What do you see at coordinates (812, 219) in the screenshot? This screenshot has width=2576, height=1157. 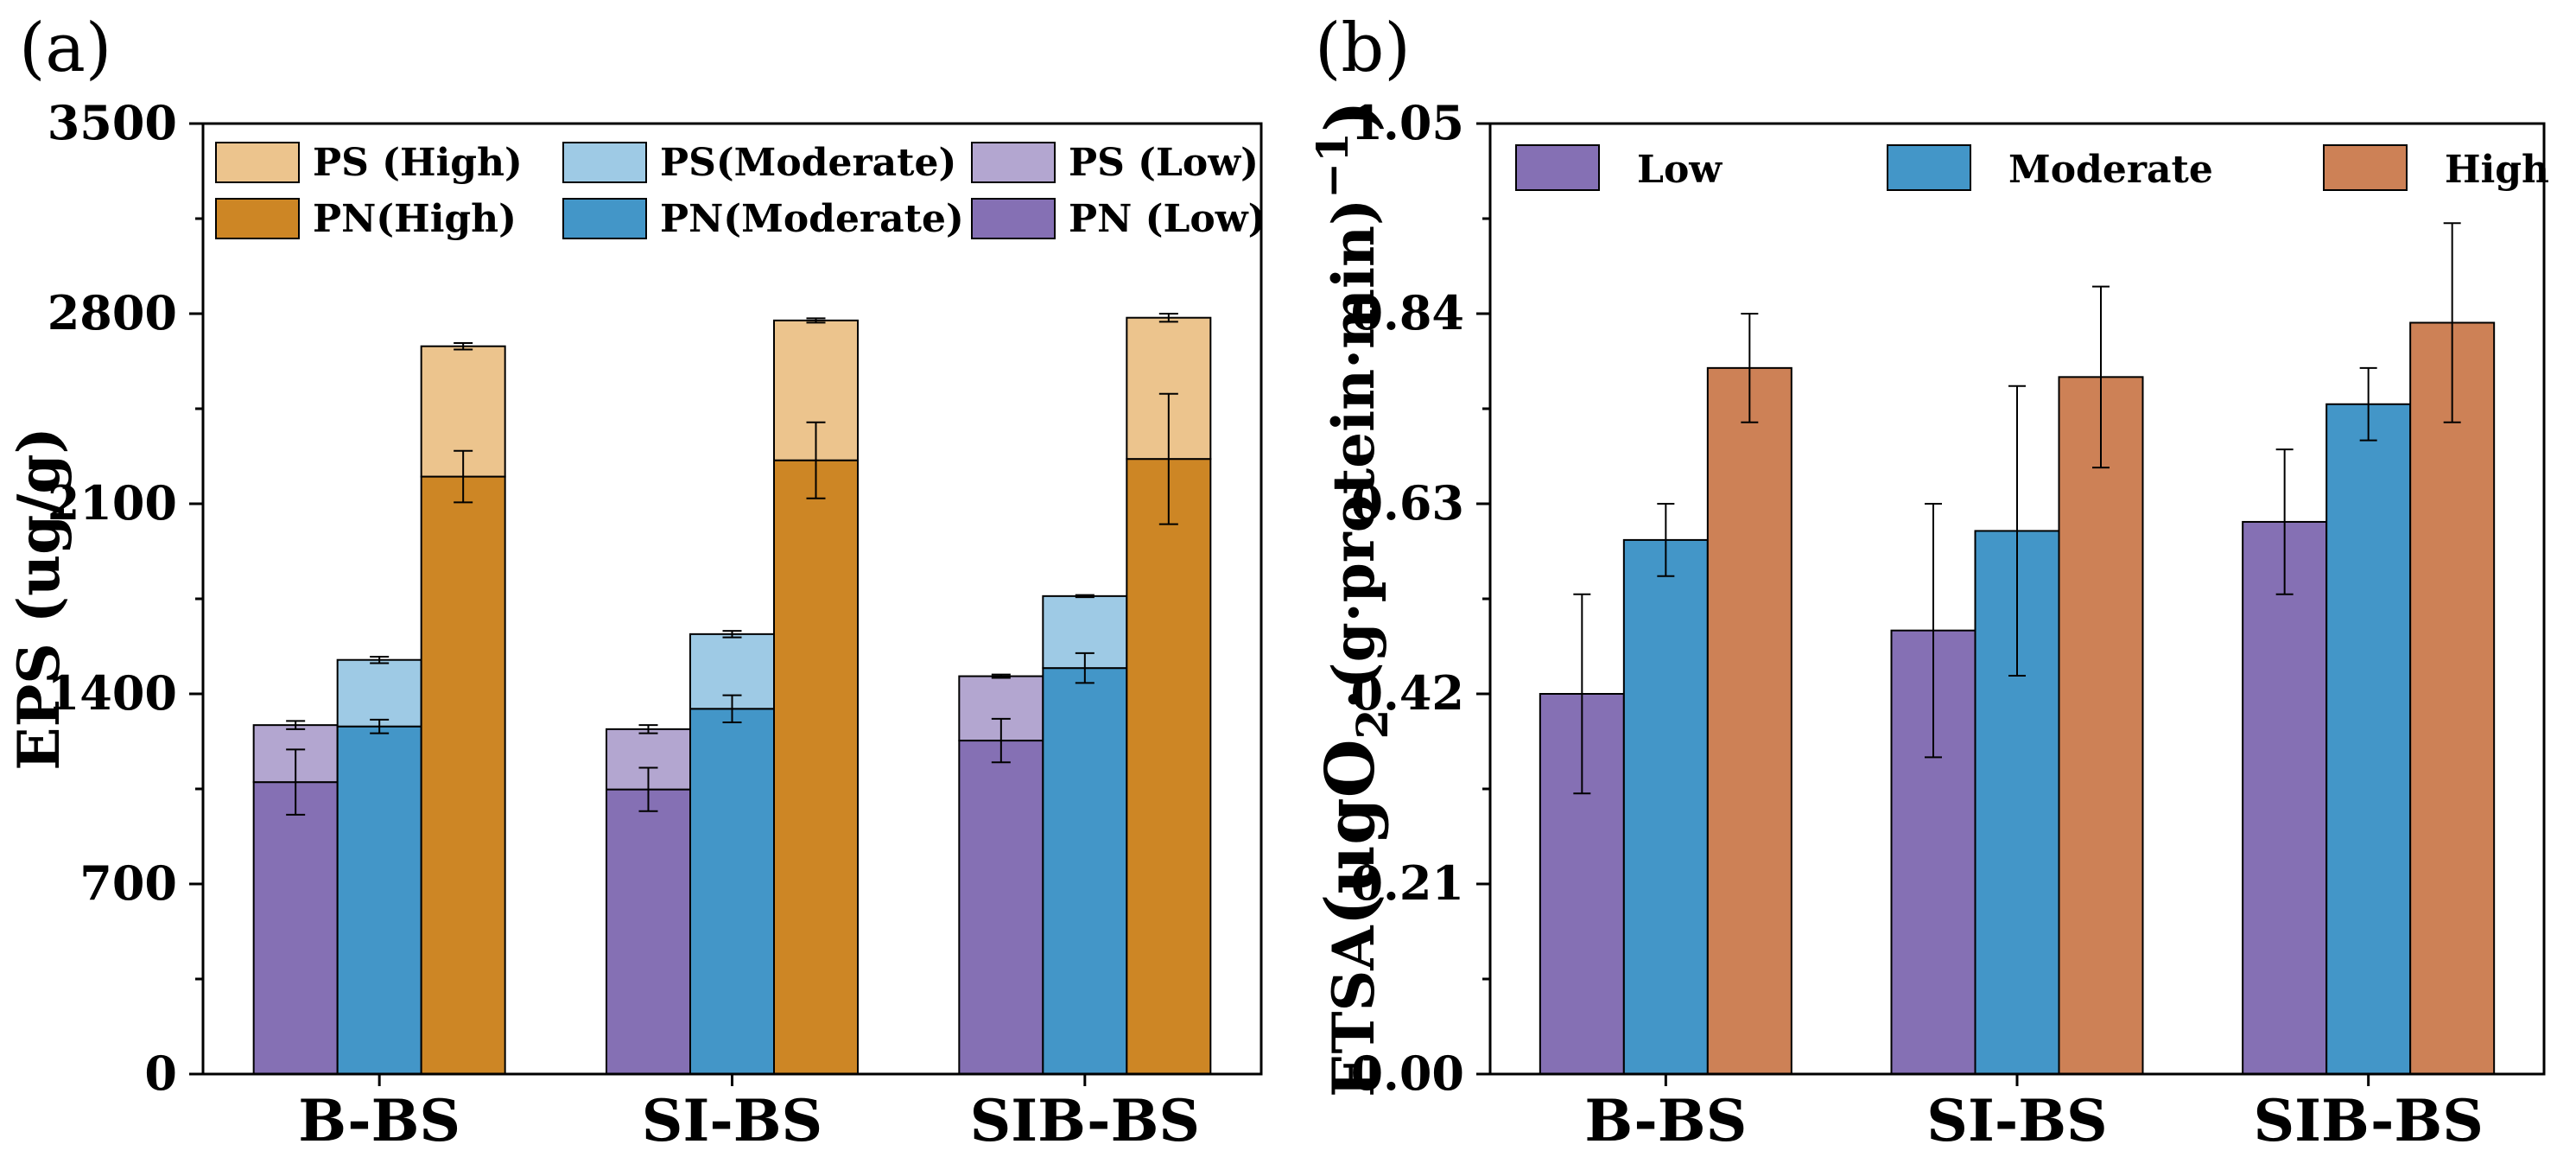 I see `legend-label: PN(Moderate)` at bounding box center [812, 219].